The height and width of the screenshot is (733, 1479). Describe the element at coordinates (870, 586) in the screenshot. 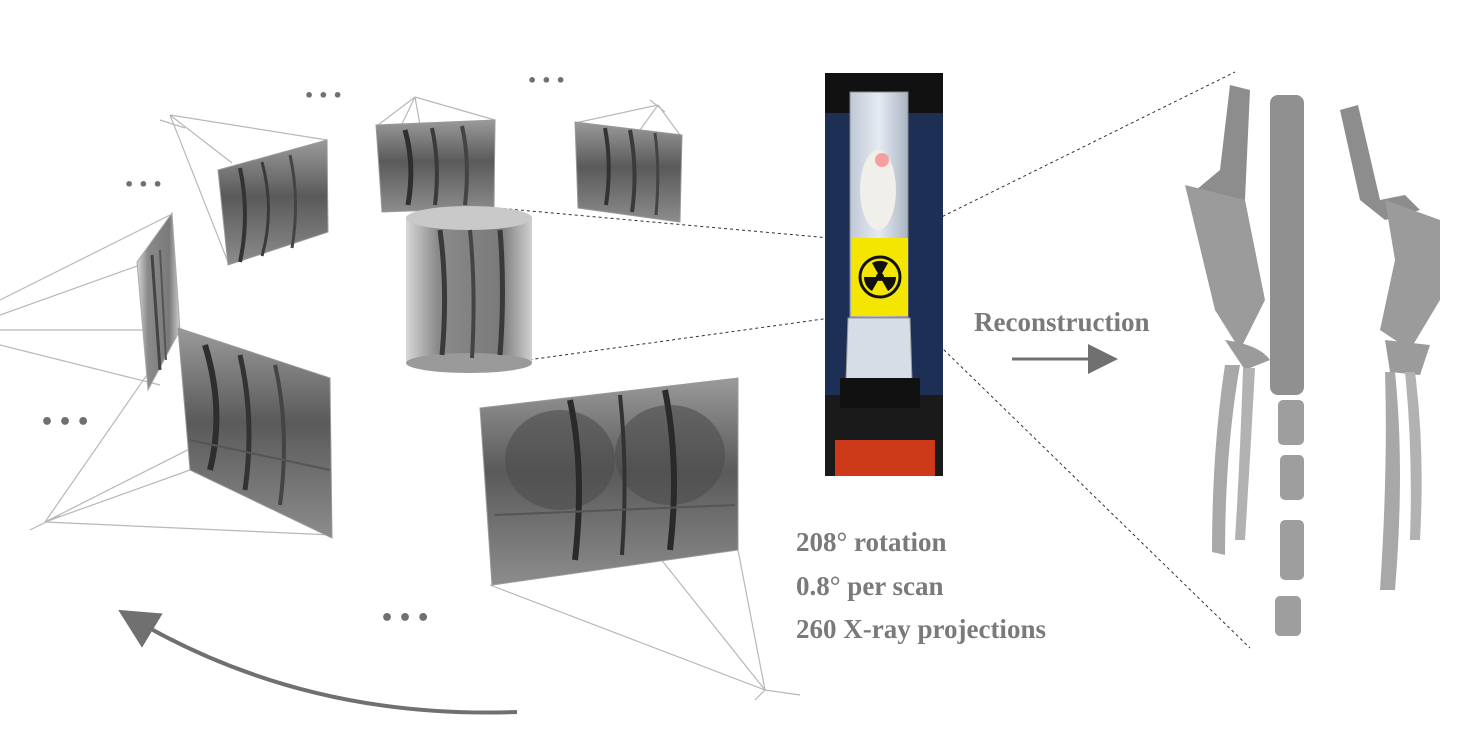

I see `stat-step: 0.8° per scan` at that location.